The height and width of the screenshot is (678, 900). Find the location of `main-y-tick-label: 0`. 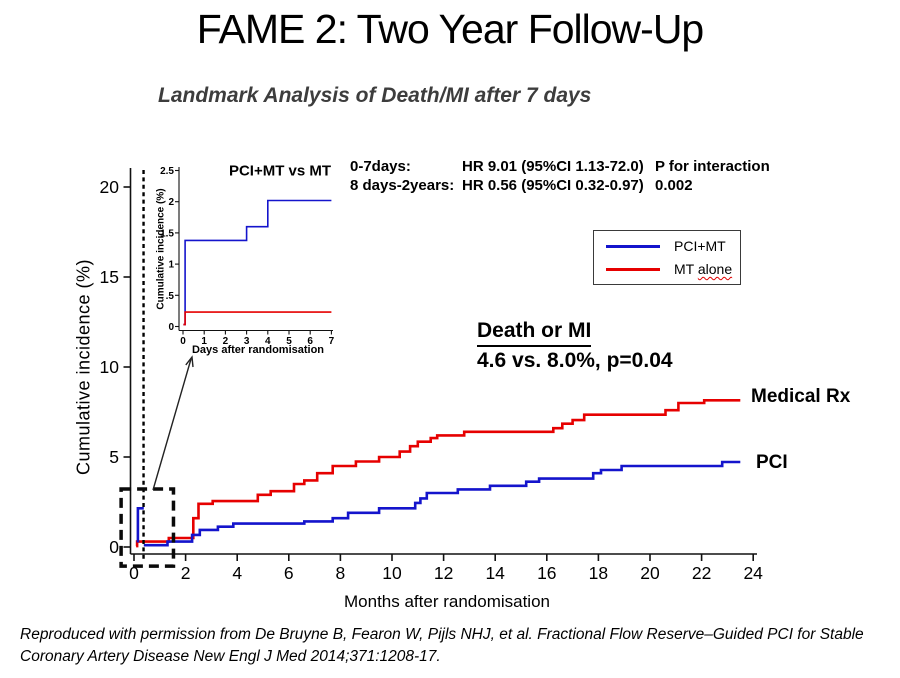

main-y-tick-label: 0 is located at coordinates (114, 547).